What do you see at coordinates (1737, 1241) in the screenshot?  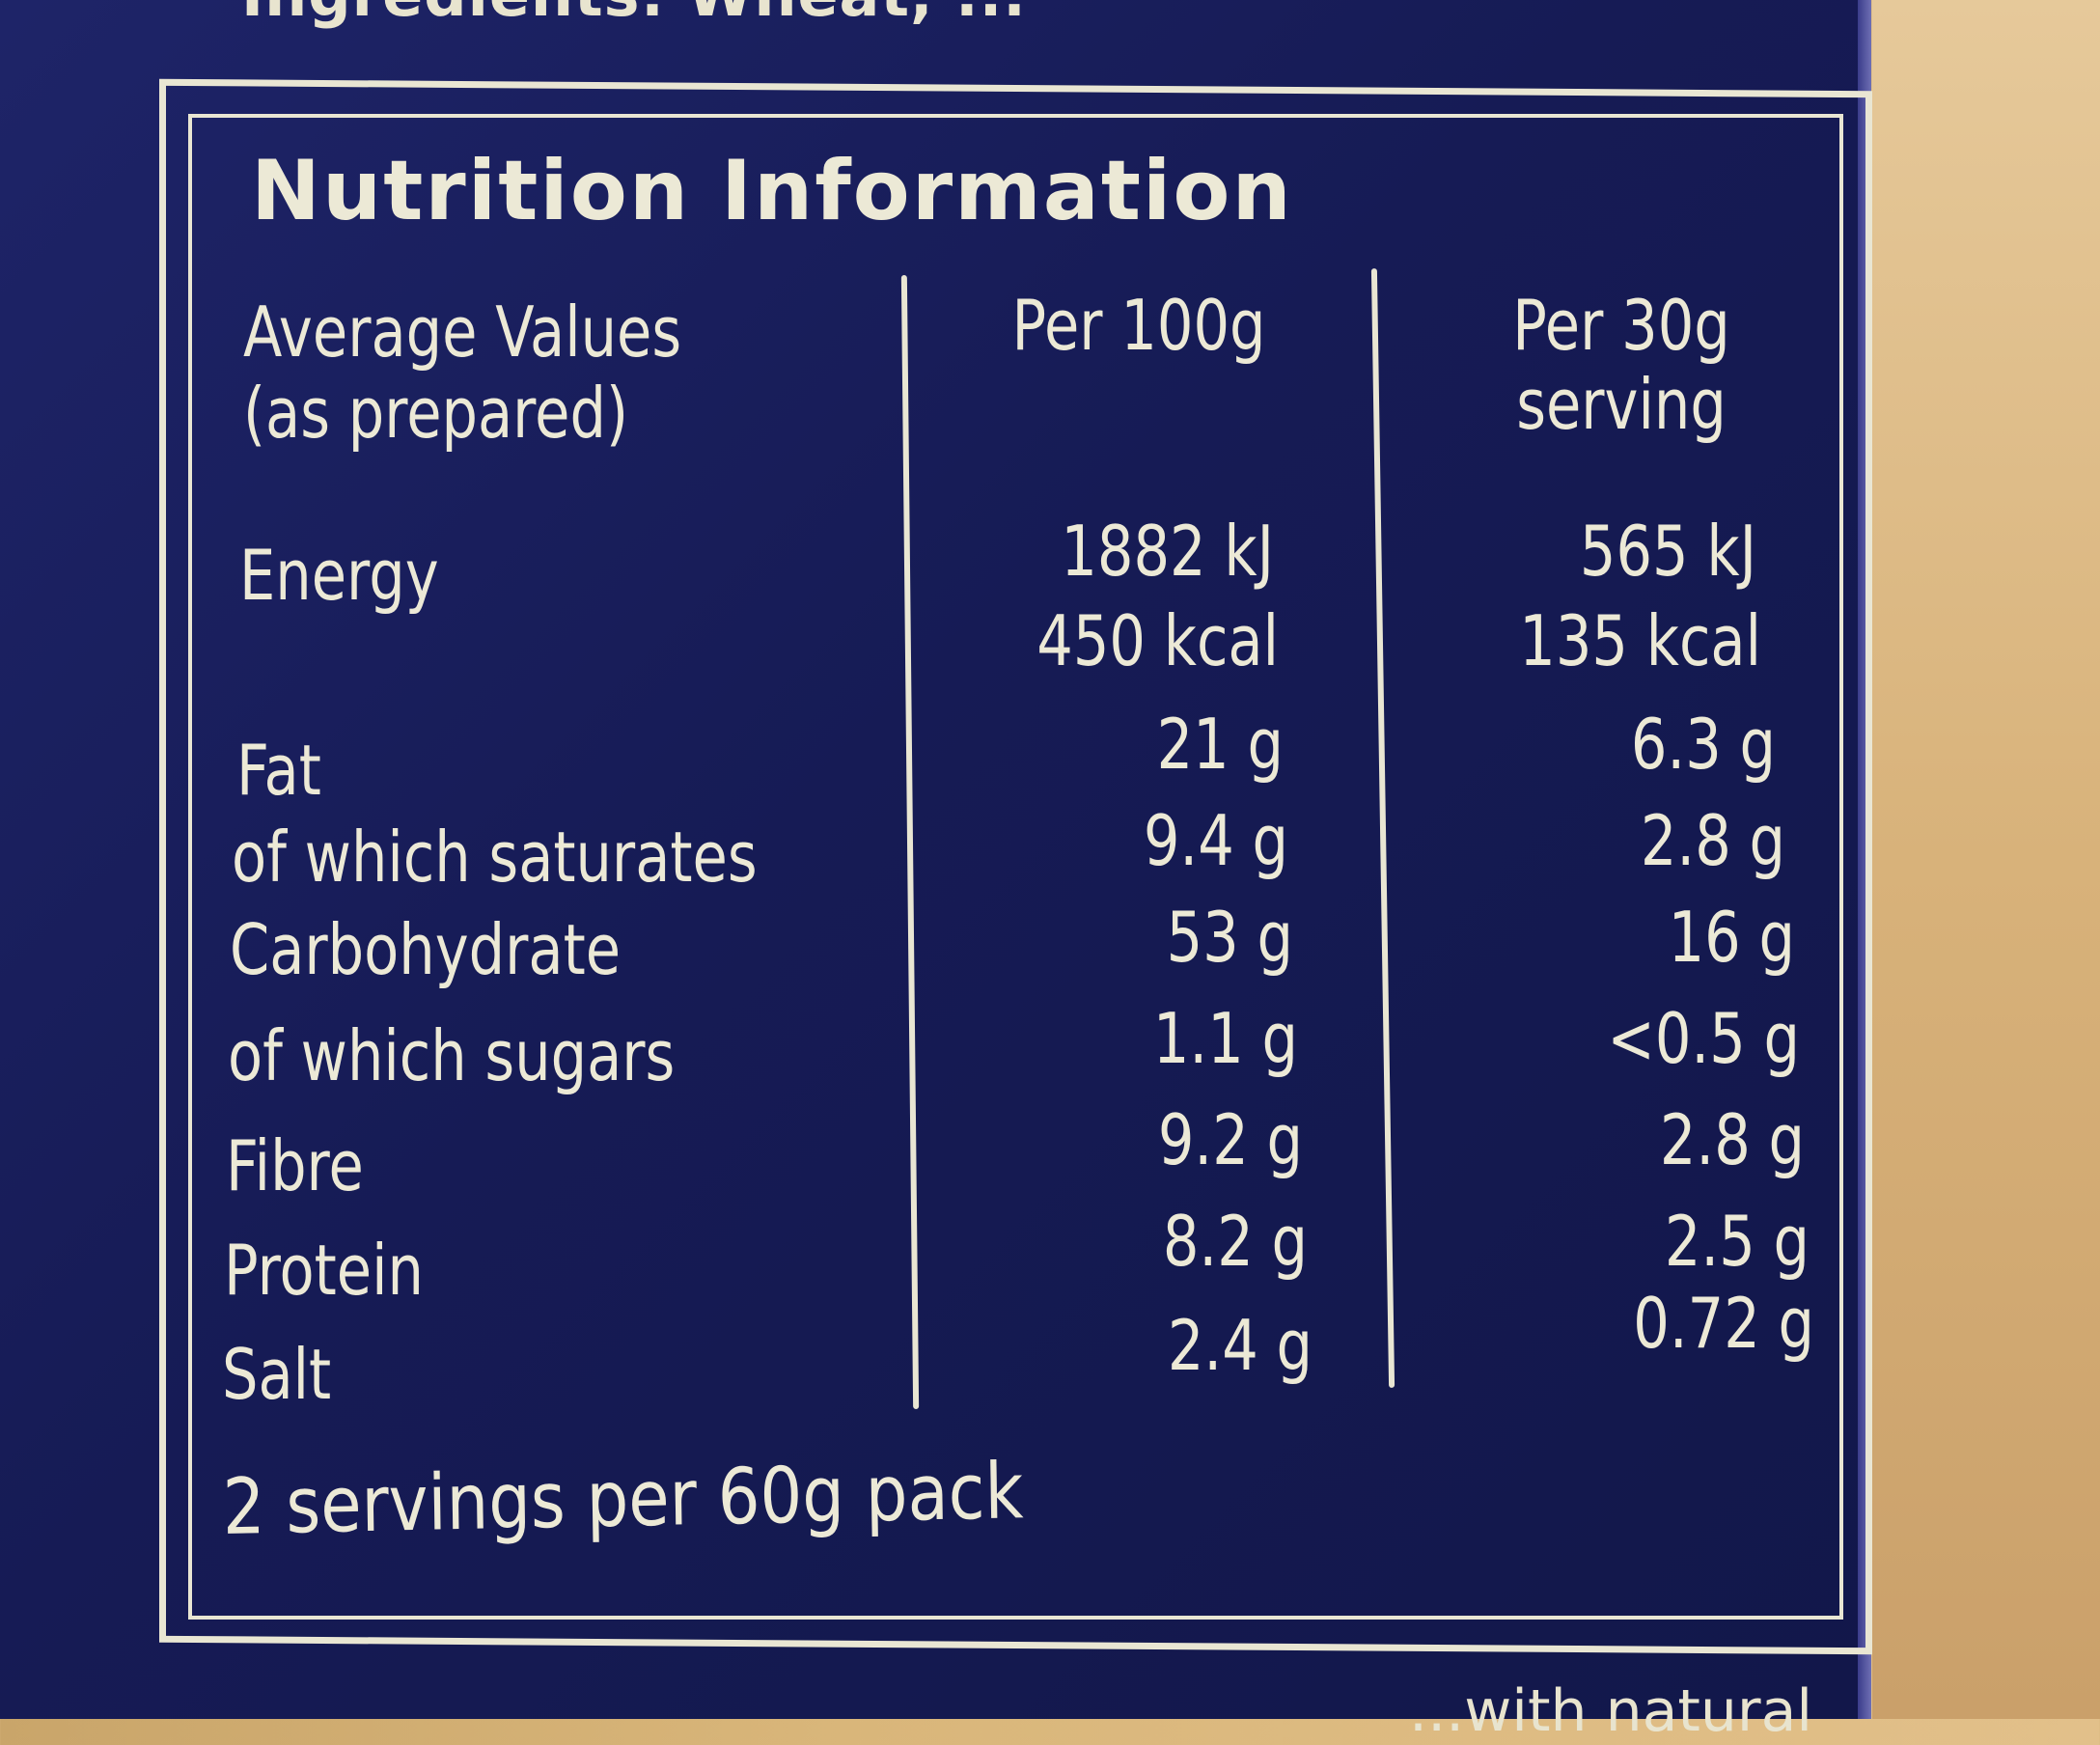 I see `row-perserving: 2.5 g` at bounding box center [1737, 1241].